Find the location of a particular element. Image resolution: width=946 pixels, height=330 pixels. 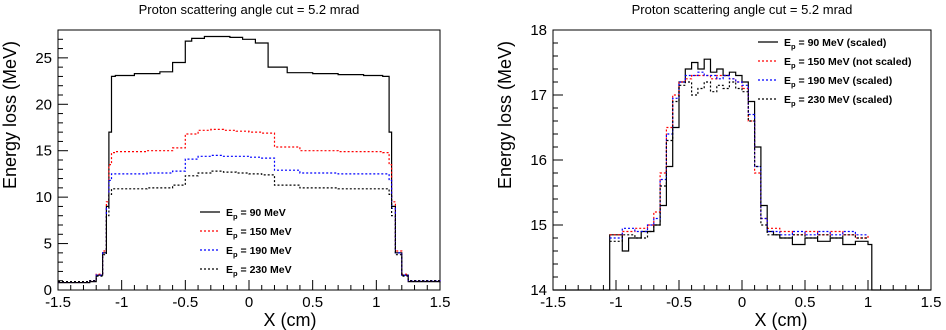

legend-entry: Ep = 90 MeV is located at coordinates (256, 214).